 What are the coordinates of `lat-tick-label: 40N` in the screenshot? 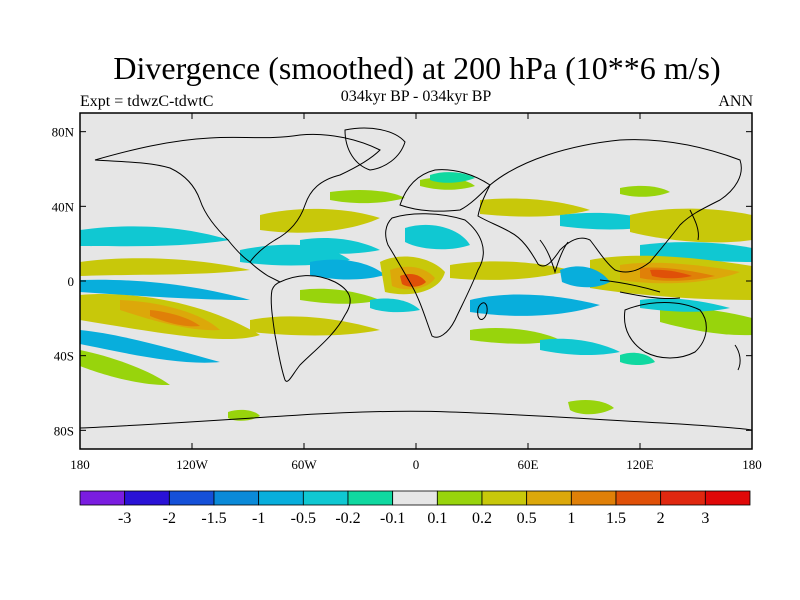 It's located at (63, 206).